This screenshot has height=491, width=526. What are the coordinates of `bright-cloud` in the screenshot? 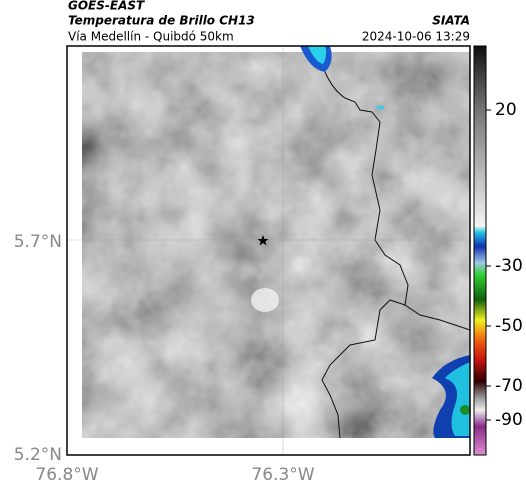 It's located at (265, 300).